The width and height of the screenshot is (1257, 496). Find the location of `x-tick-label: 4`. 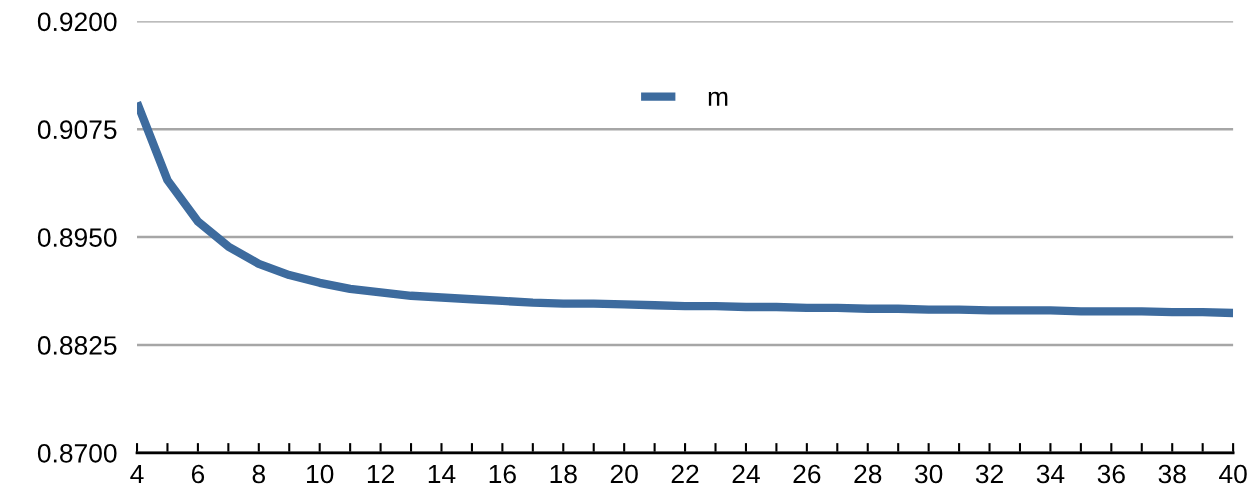

x-tick-label: 4 is located at coordinates (137, 474).